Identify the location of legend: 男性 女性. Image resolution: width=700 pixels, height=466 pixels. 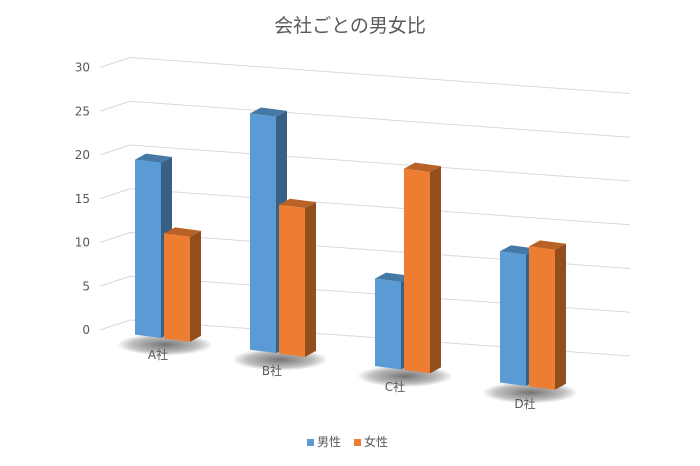
(347, 441).